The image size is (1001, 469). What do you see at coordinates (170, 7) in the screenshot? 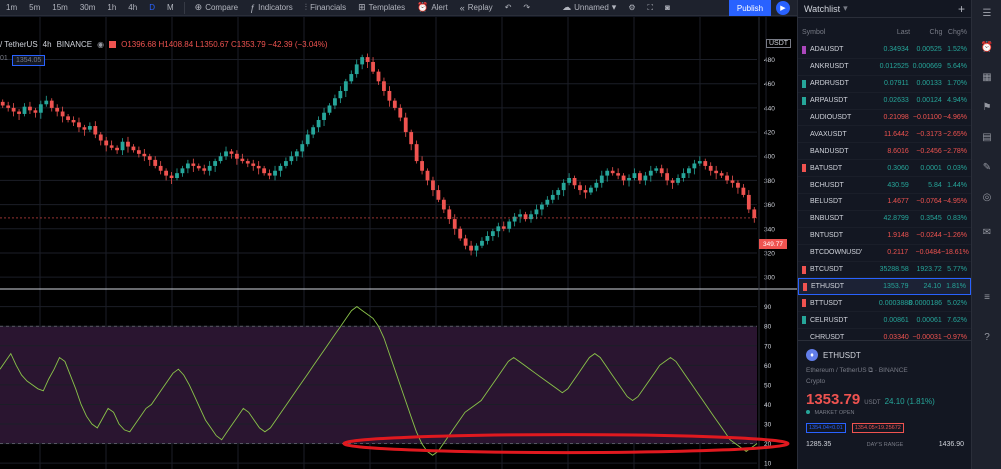
I see `timeframe-M: M` at bounding box center [170, 7].